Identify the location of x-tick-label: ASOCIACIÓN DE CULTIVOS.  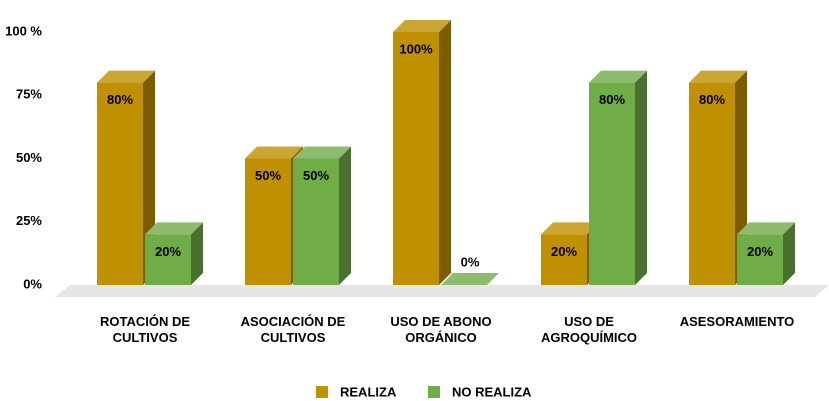
(293, 329).